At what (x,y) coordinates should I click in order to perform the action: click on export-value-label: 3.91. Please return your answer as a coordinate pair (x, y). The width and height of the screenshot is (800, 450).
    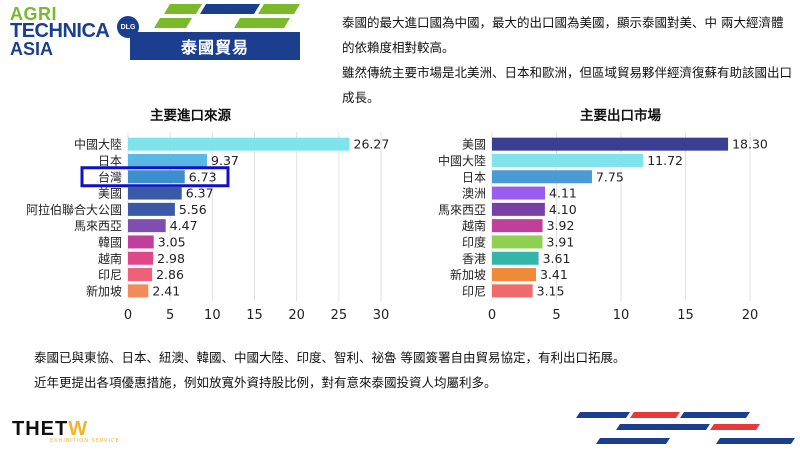
    Looking at the image, I should click on (560, 241).